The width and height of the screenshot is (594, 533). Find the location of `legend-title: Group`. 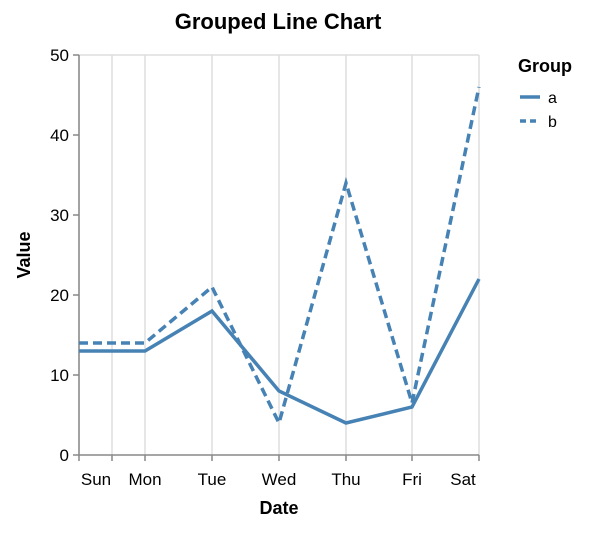

legend-title: Group is located at coordinates (545, 66).